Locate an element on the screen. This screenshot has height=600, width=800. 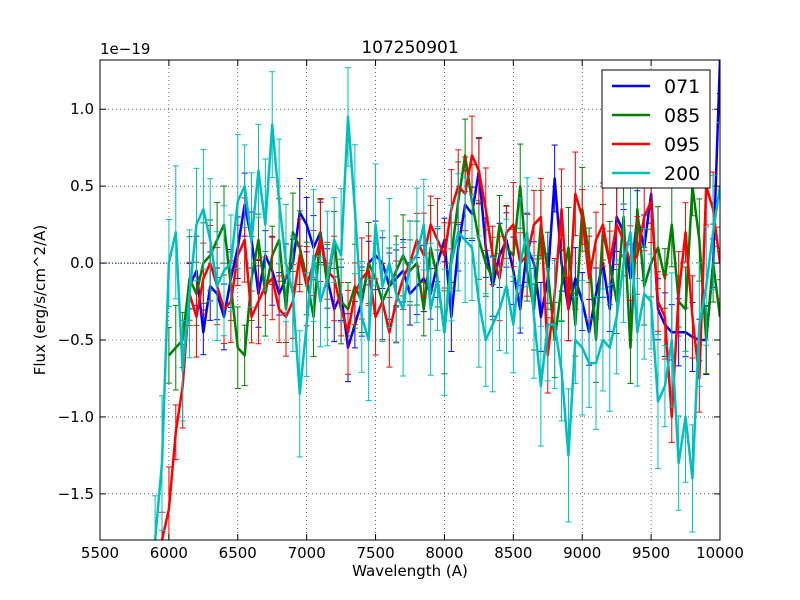
y-tick-label: −1.5 is located at coordinates (76, 494).